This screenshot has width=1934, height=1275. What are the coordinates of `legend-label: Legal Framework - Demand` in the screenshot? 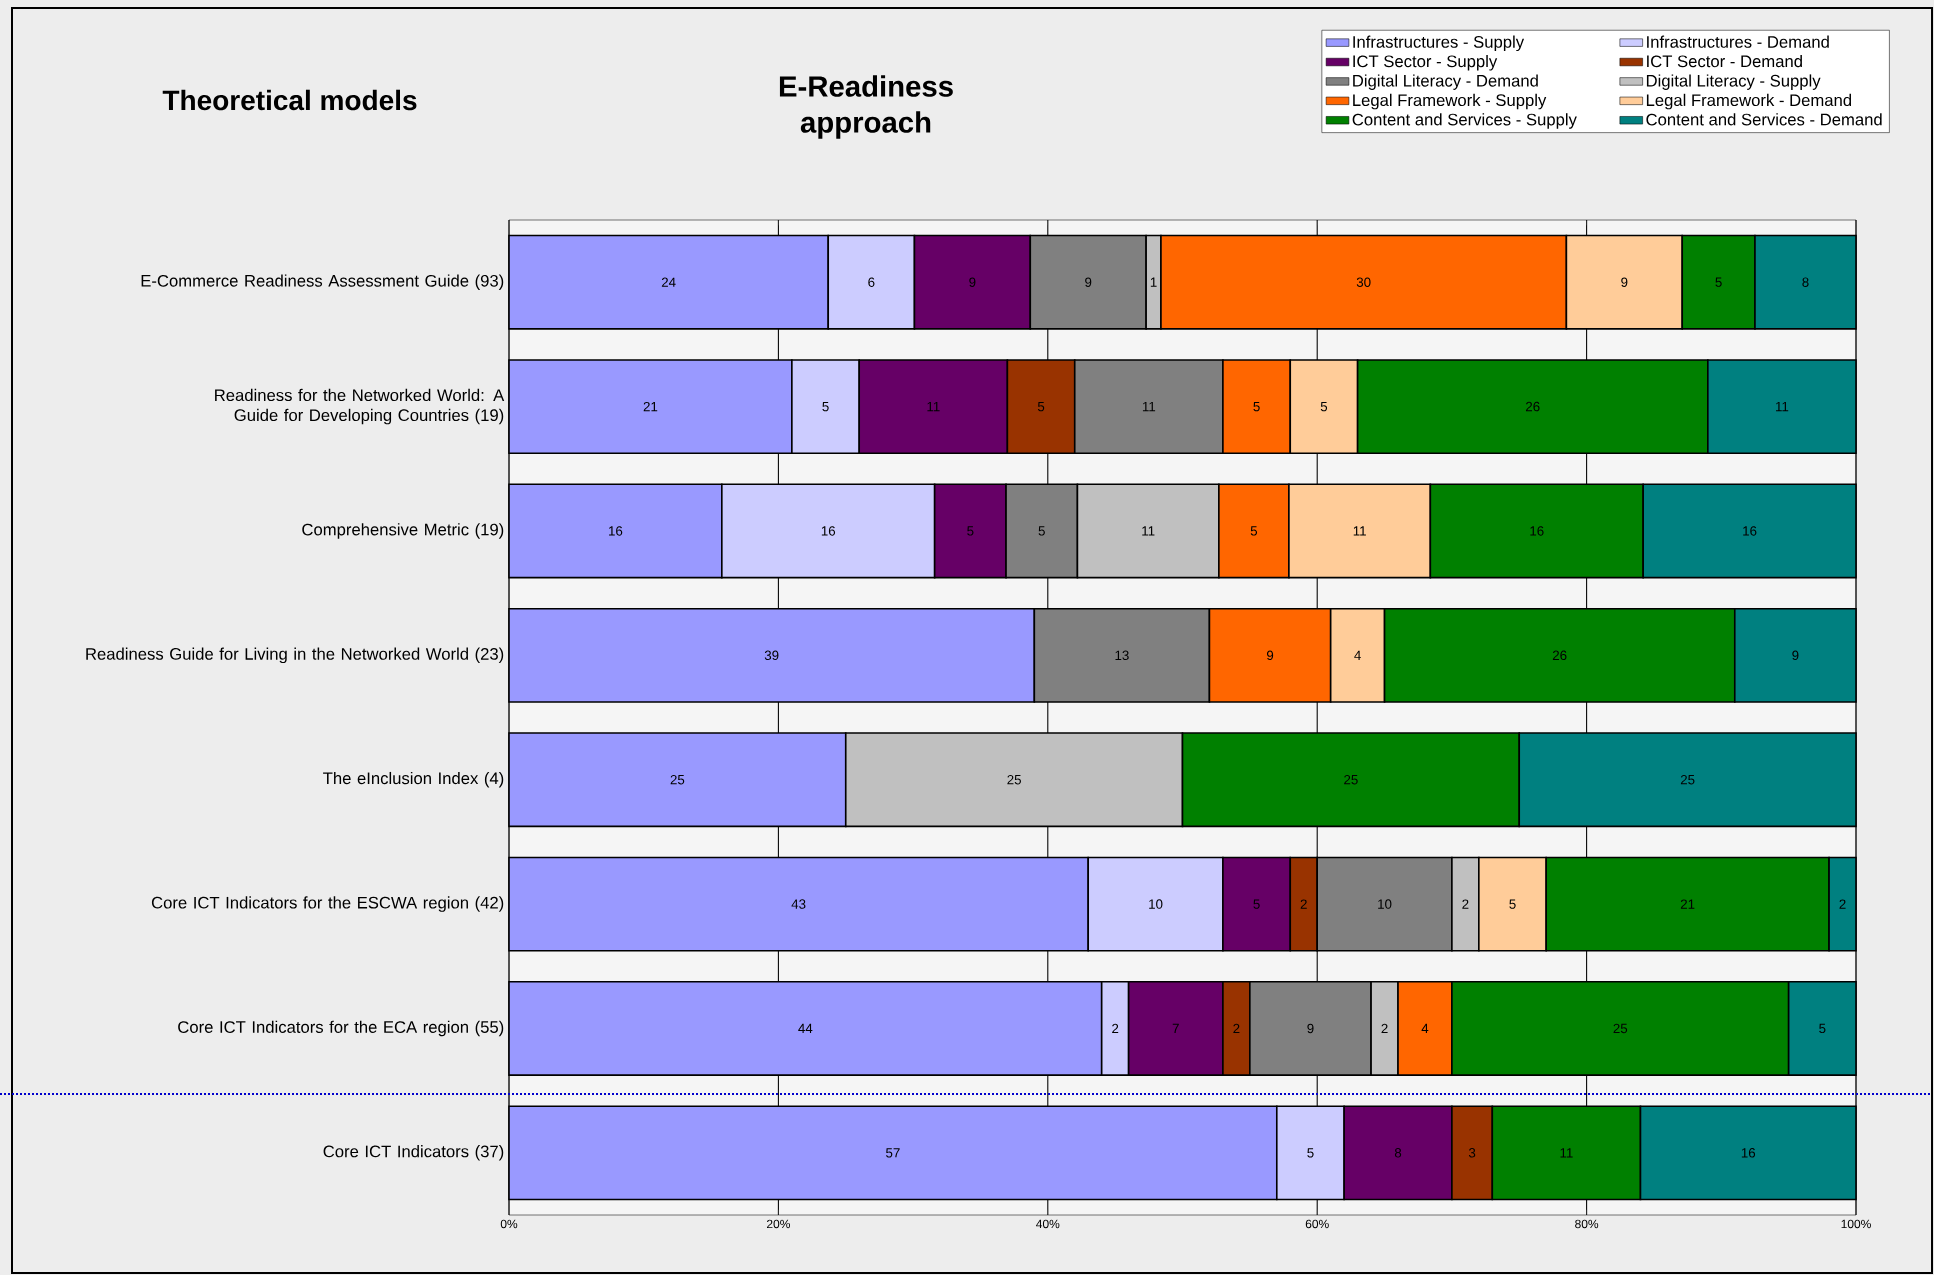 It's located at (1749, 101).